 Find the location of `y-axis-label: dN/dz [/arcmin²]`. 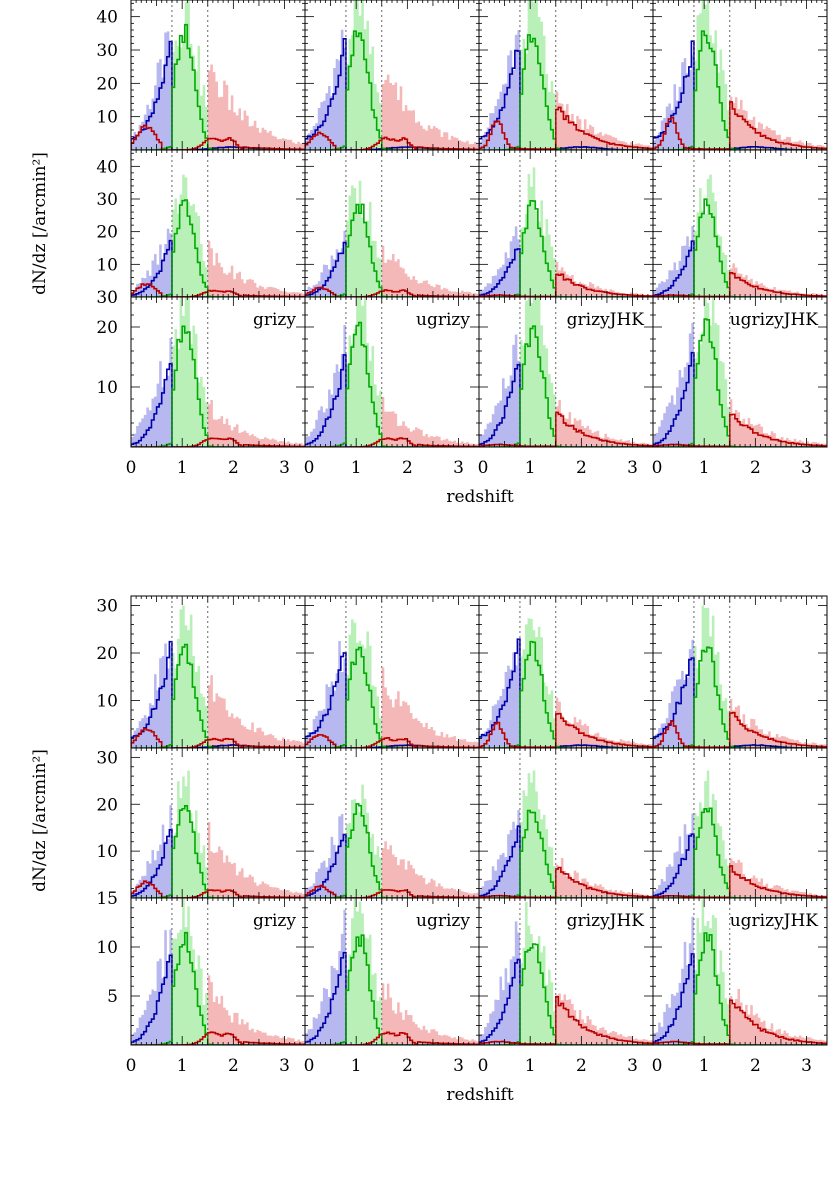

y-axis-label: dN/dz [/arcmin²] is located at coordinates (40, 223).